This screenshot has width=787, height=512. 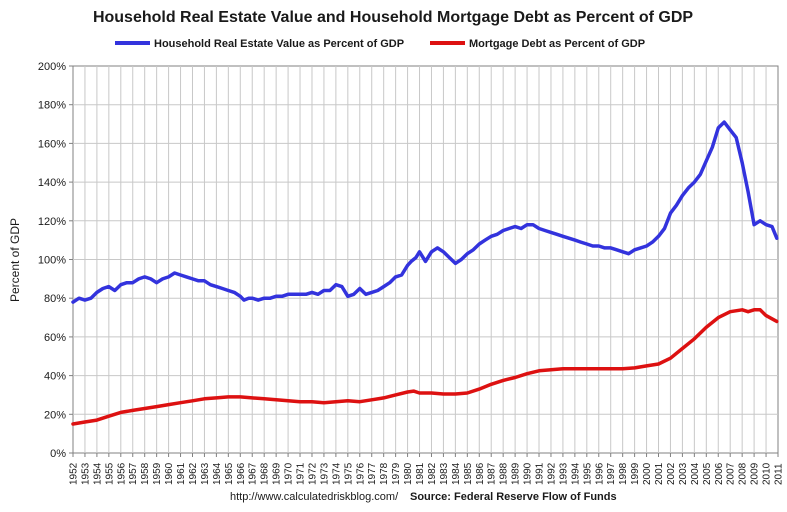 What do you see at coordinates (540, 473) in the screenshot?
I see `x-tick-label: 1991` at bounding box center [540, 473].